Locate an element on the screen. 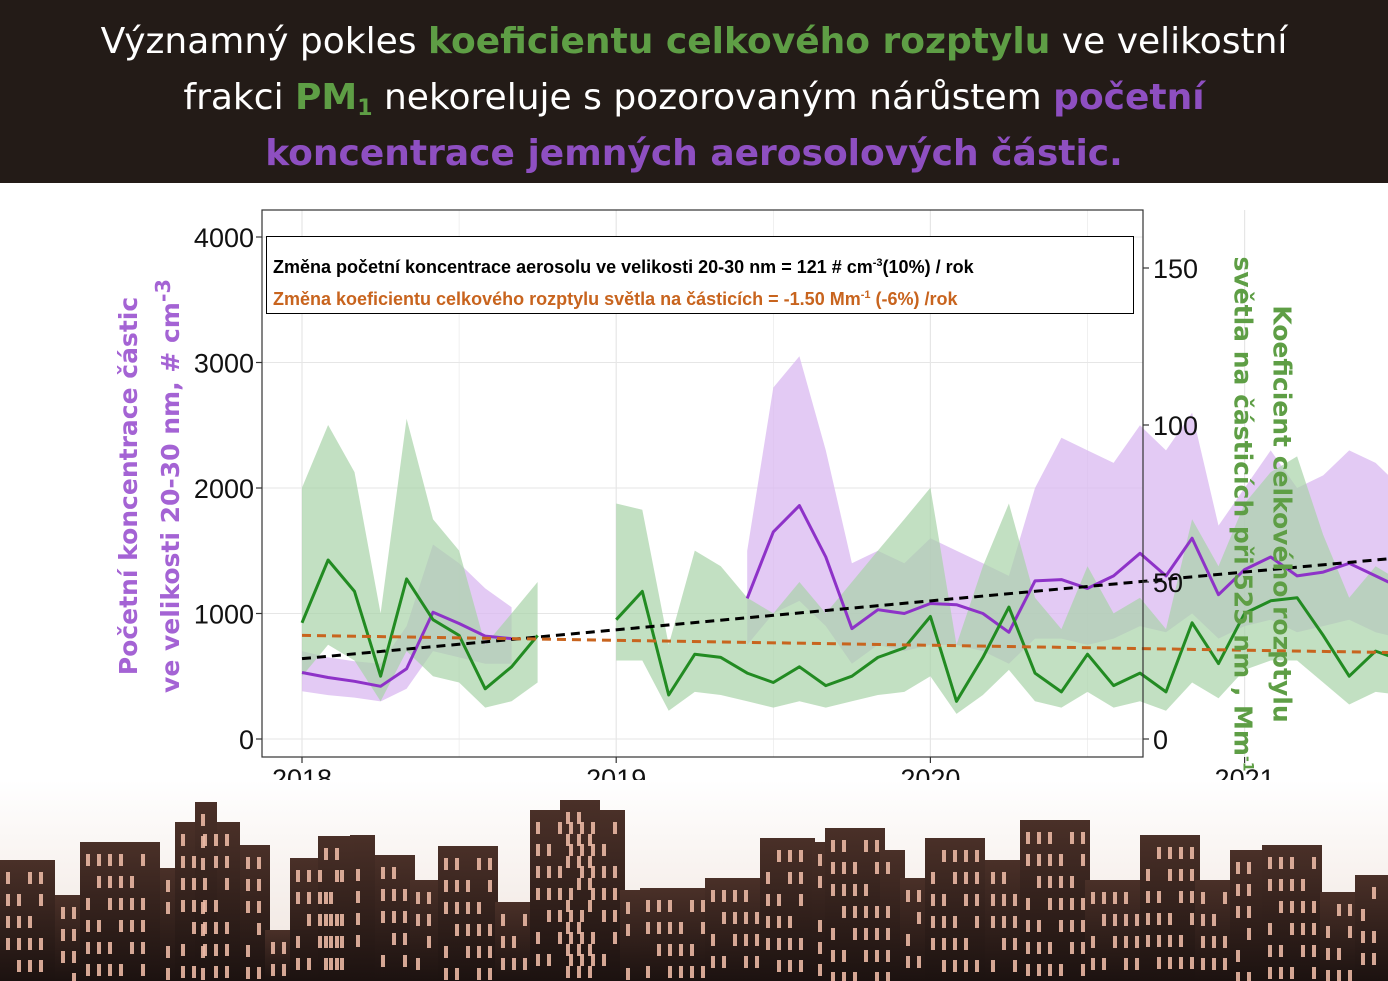  line-number-concentration is located at coordinates (406, 649).